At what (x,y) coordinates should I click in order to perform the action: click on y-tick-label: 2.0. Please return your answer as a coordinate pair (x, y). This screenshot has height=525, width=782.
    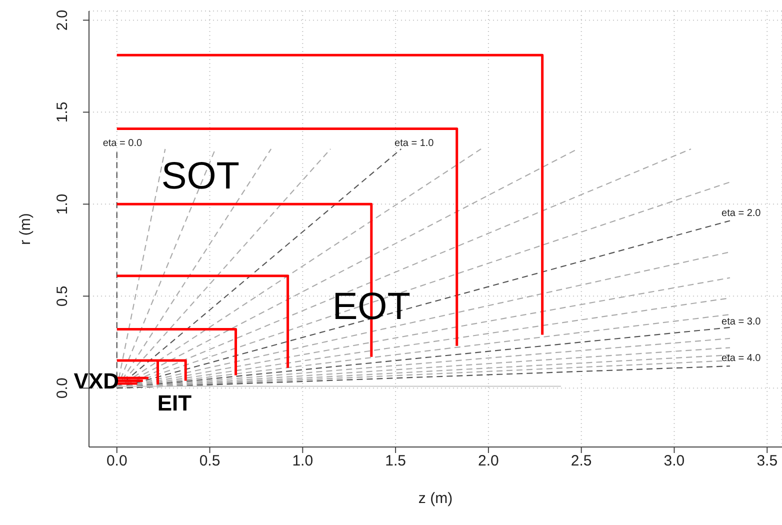
    Looking at the image, I should click on (62, 20).